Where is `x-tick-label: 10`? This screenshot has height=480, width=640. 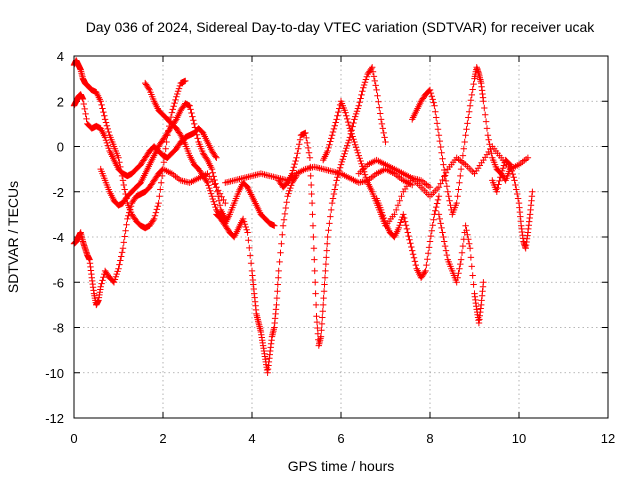
x-tick-label: 10 is located at coordinates (519, 438).